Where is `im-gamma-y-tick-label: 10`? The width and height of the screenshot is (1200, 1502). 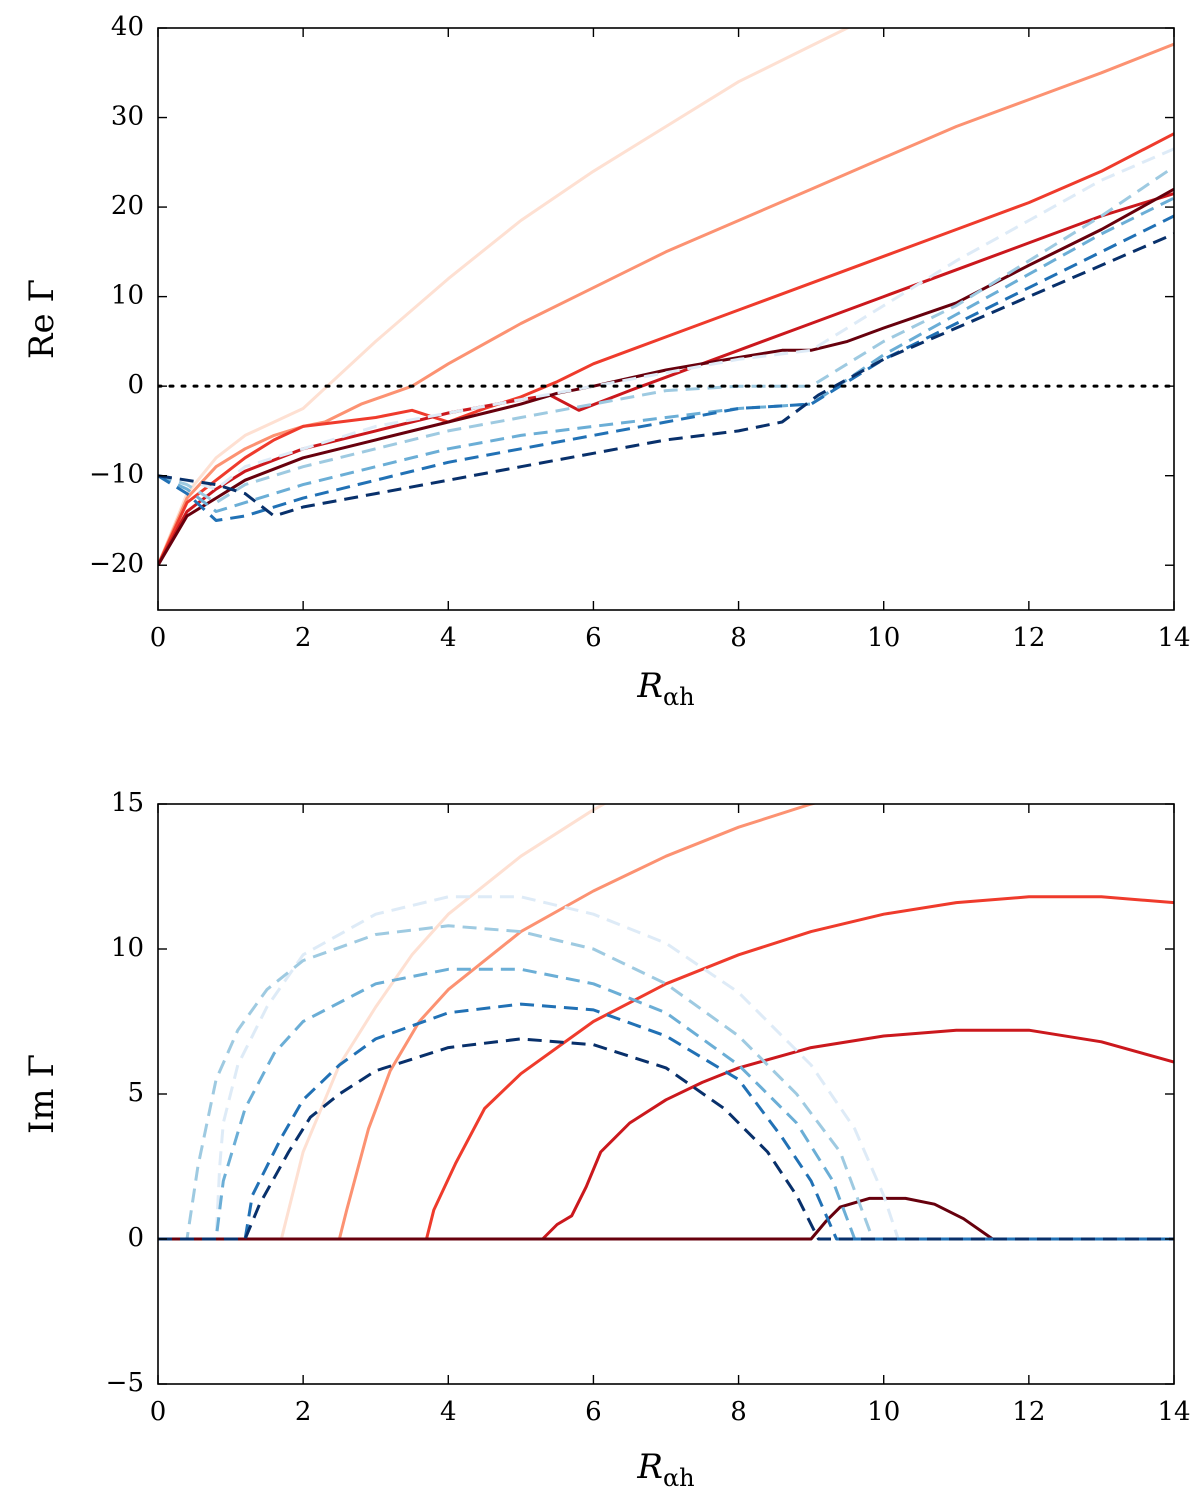
im-gamma-y-tick-label: 10 is located at coordinates (127, 948).